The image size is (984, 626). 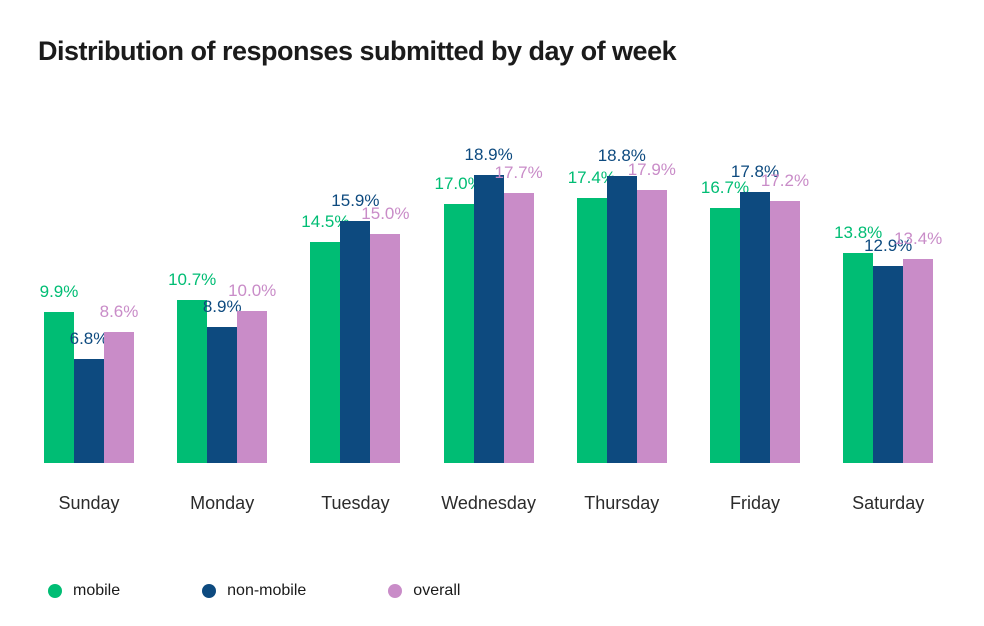 I want to click on bar-value-label-mobile-thursday: 17.4%, so click(x=591, y=177).